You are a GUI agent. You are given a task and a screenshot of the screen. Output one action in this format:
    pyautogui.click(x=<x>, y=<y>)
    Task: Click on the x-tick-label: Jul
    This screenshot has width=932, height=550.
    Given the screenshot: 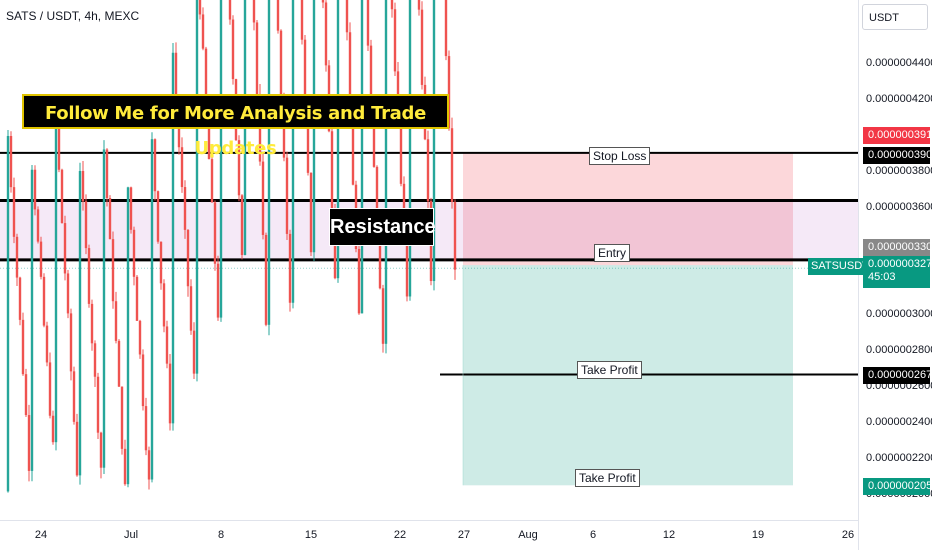 What is the action you would take?
    pyautogui.click(x=131, y=535)
    